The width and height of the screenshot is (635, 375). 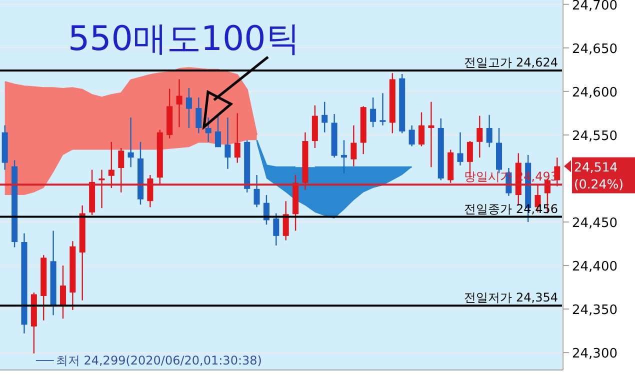 What do you see at coordinates (511, 297) in the screenshot?
I see `ref-line-label: 전일저가 24,354` at bounding box center [511, 297].